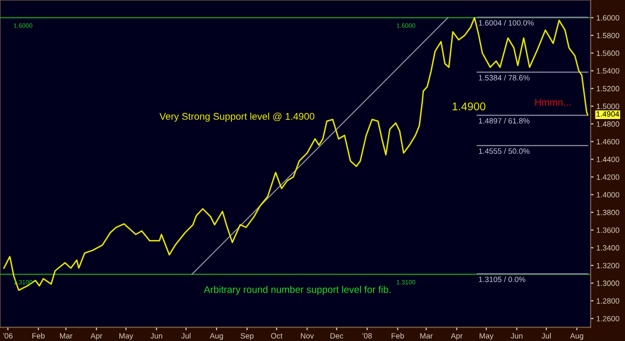  Describe the element at coordinates (469, 106) in the screenshot. I see `annotation: 1.4900` at that location.